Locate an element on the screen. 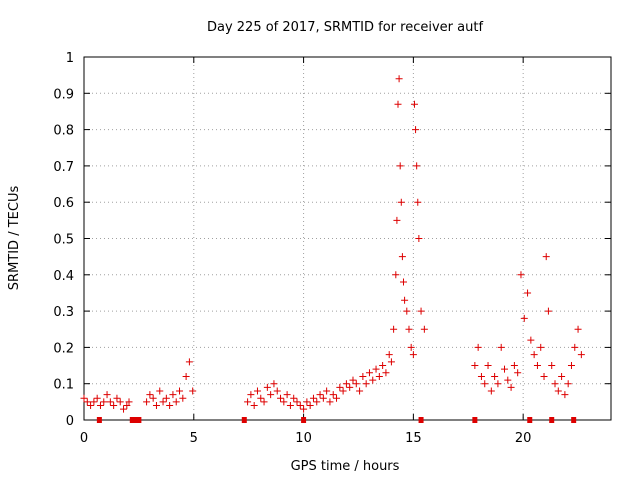 This screenshot has height=480, width=640. y-tick-label: 0.8 is located at coordinates (63, 131).